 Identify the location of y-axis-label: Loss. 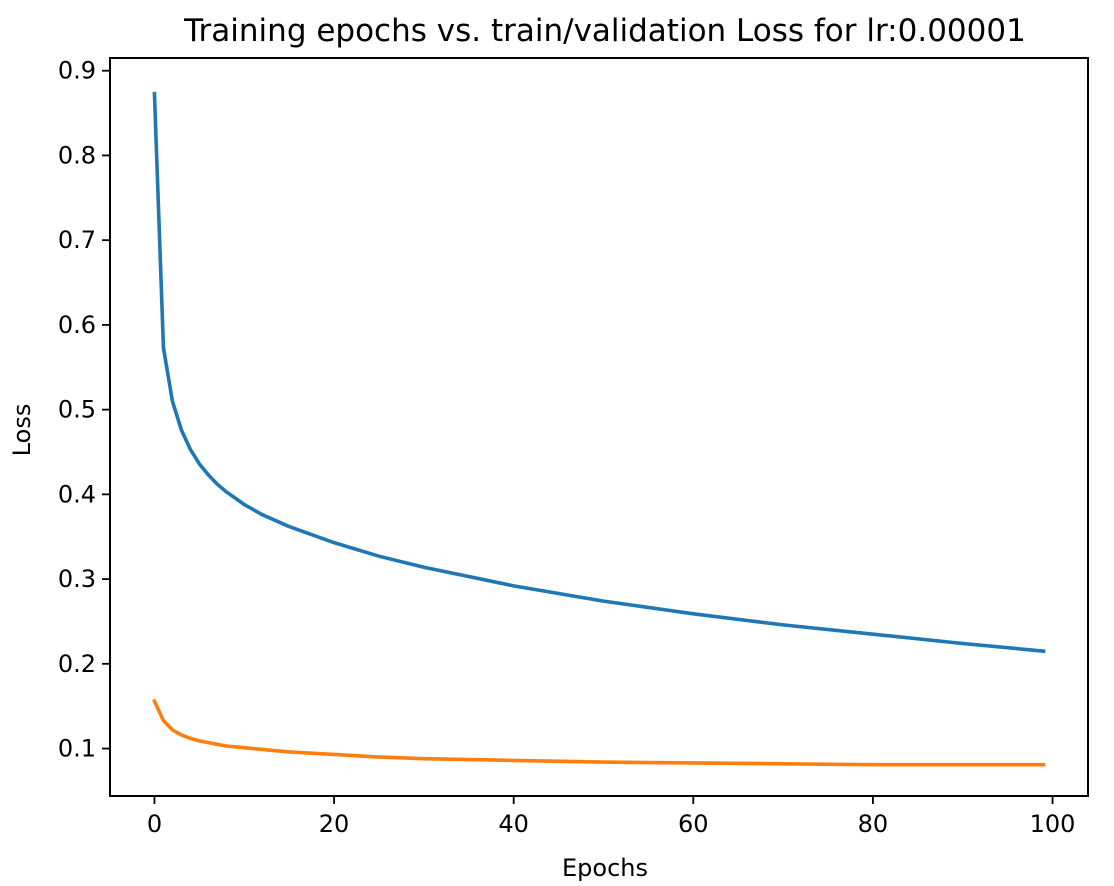
(22, 430).